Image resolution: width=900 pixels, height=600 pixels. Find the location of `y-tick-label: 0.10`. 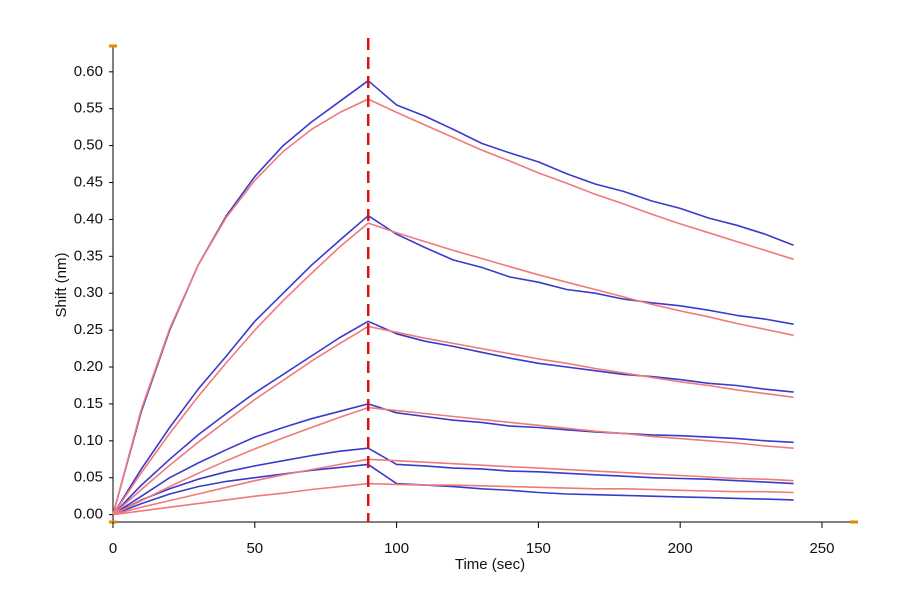

y-tick-label: 0.10 is located at coordinates (88, 440).